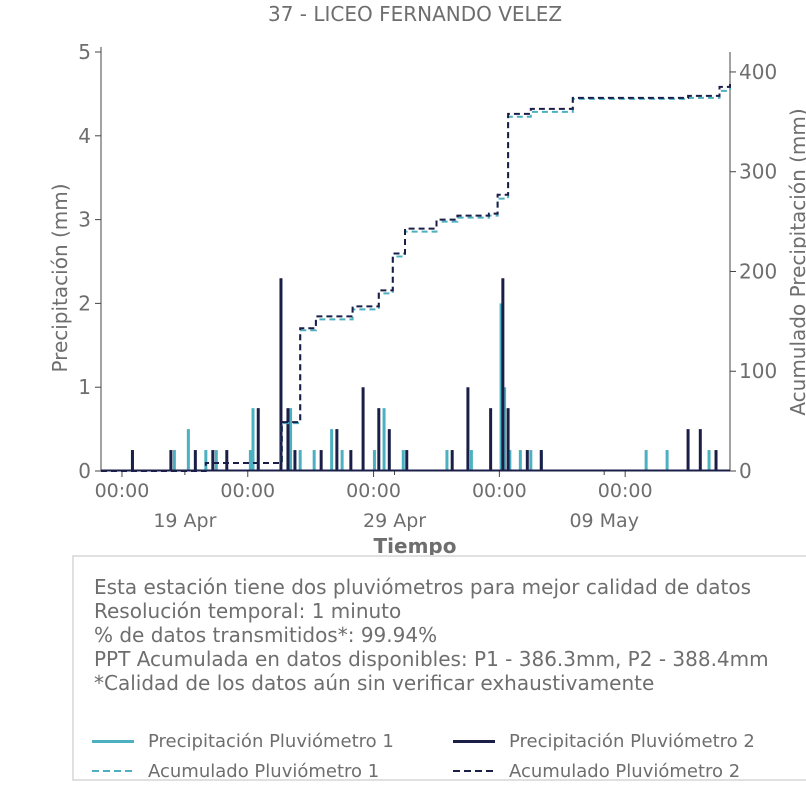  Describe the element at coordinates (60, 277) in the screenshot. I see `y-axis-left-label: Precipitación (mm)` at that location.